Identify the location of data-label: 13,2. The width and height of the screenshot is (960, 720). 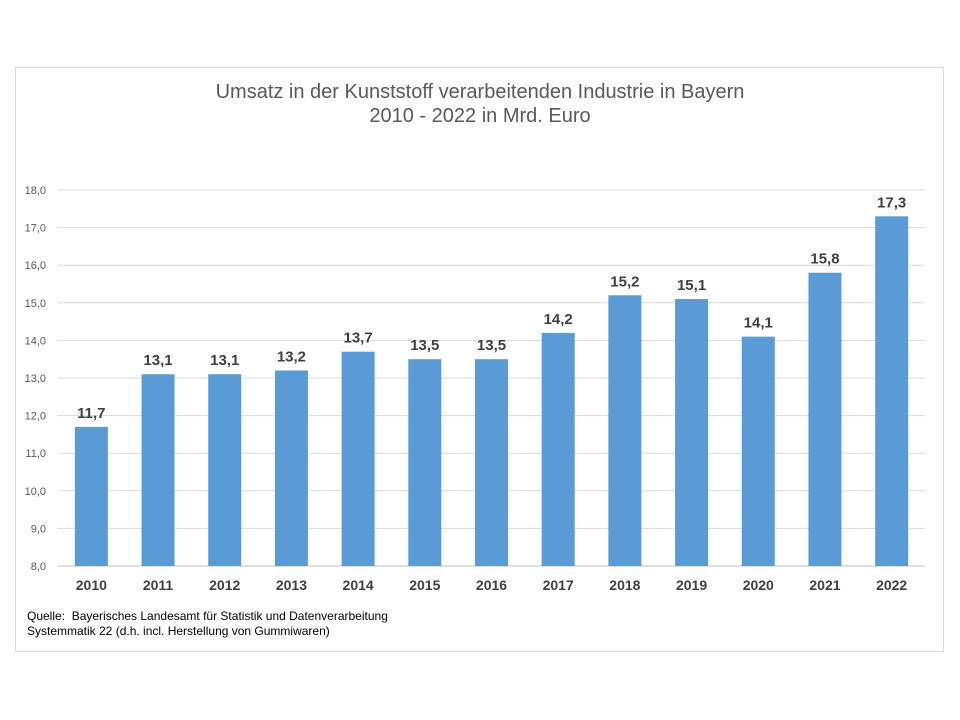
(291, 356).